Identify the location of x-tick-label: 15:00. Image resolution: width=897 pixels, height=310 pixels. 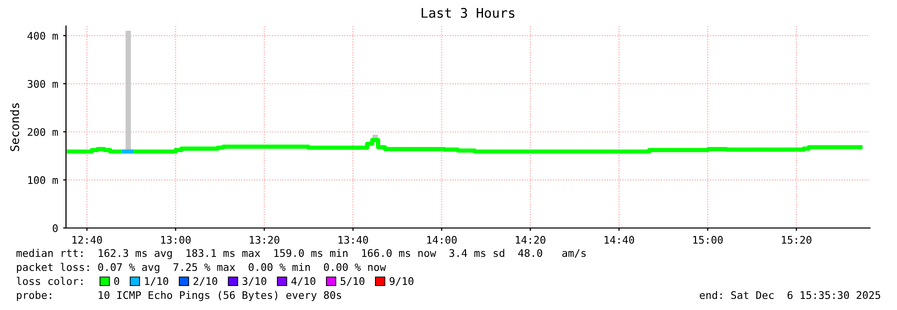
(708, 240).